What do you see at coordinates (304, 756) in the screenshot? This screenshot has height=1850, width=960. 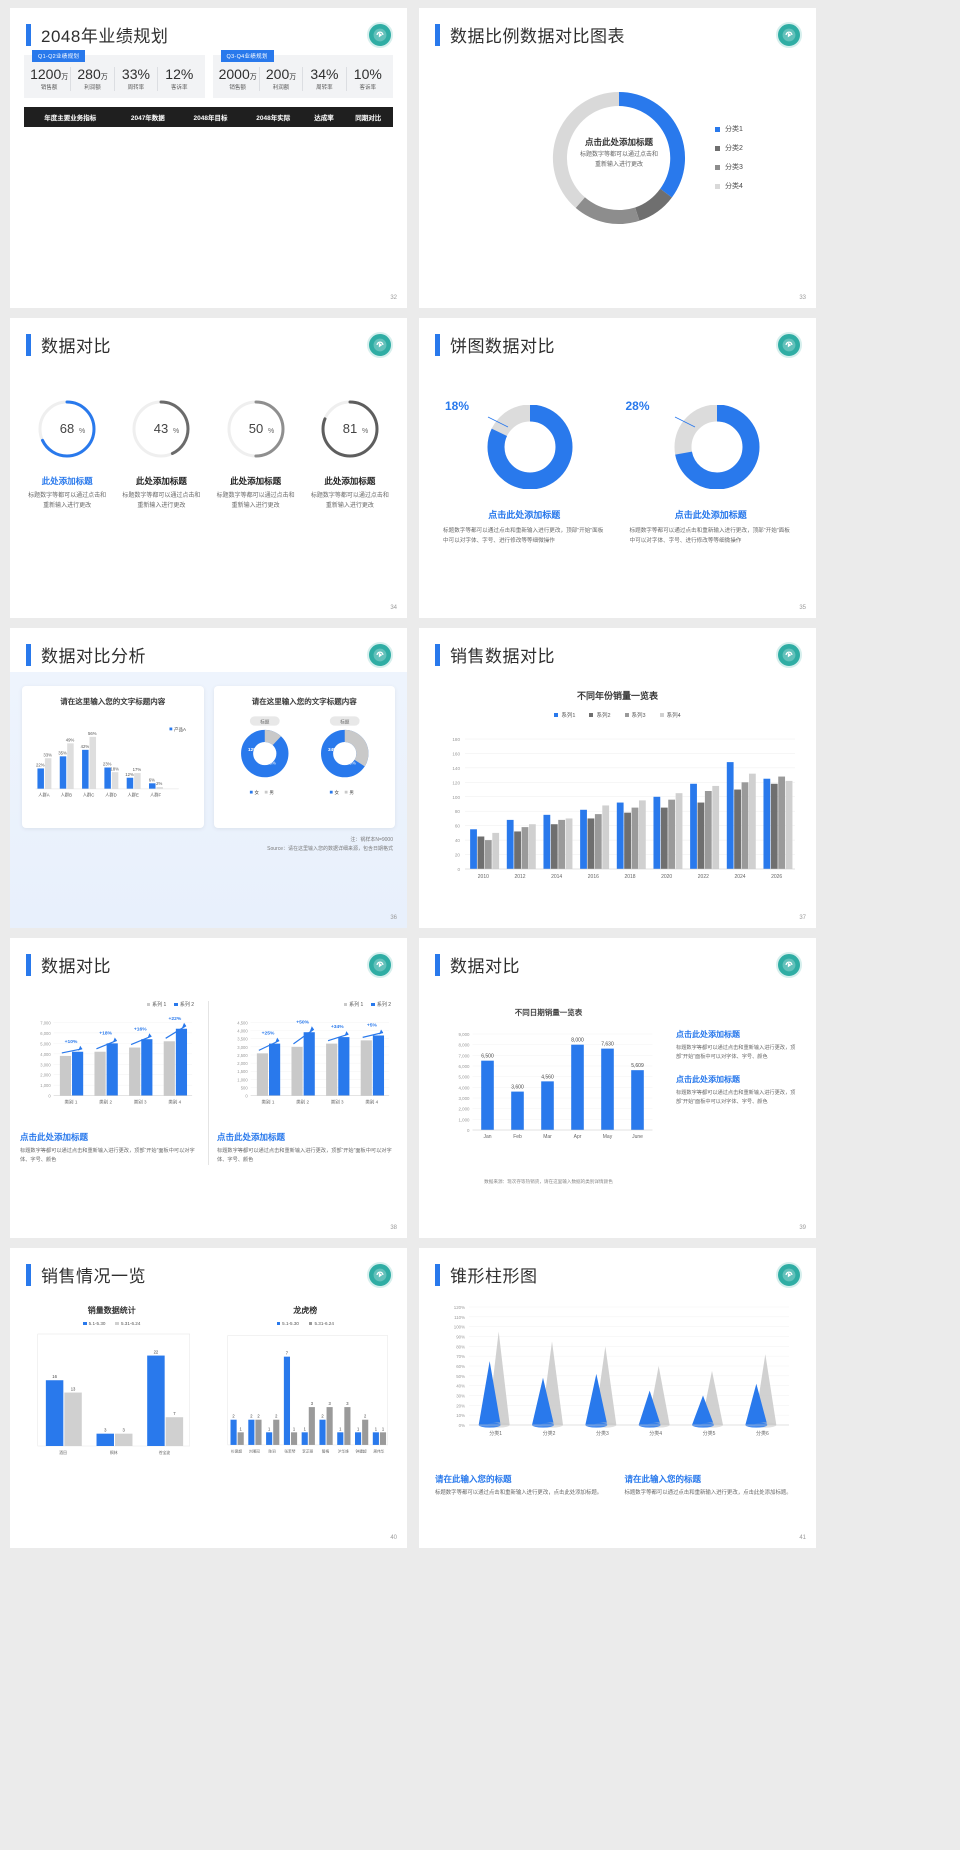 I see `donut-pair-chart: 标题 12% 88% 女 男 标题 34% 66% 女 男` at bounding box center [304, 756].